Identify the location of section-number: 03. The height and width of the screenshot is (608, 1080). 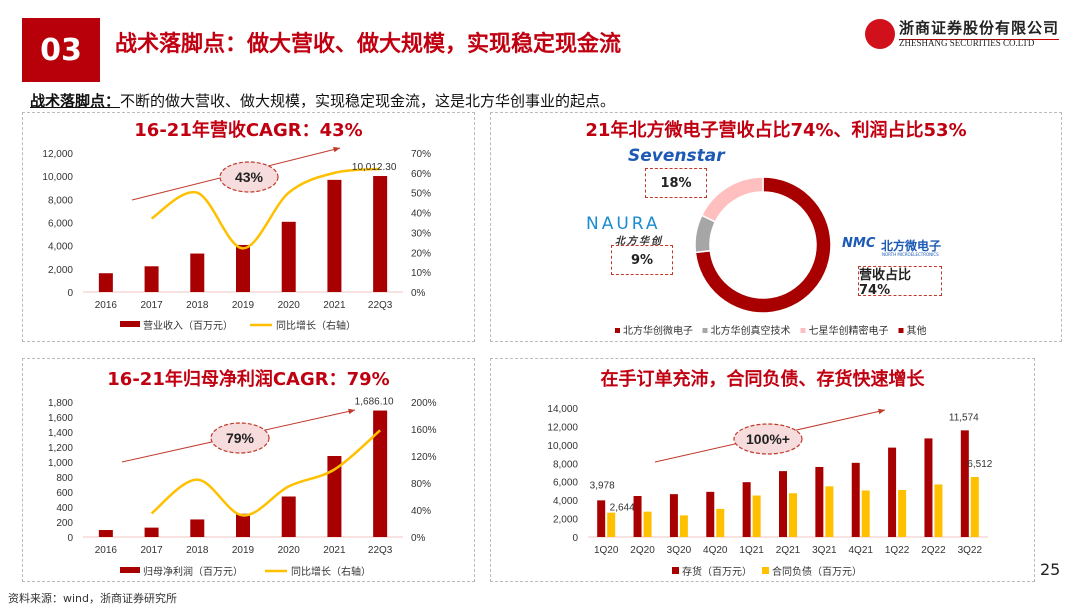
(61, 50).